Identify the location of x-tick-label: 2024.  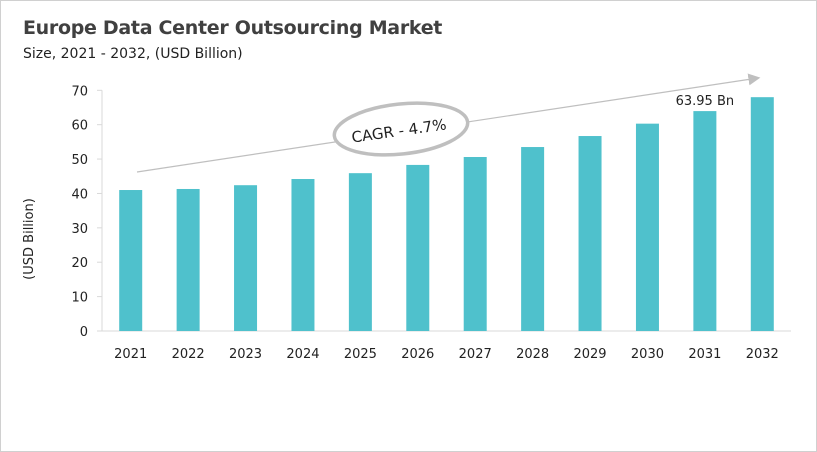
(302, 354).